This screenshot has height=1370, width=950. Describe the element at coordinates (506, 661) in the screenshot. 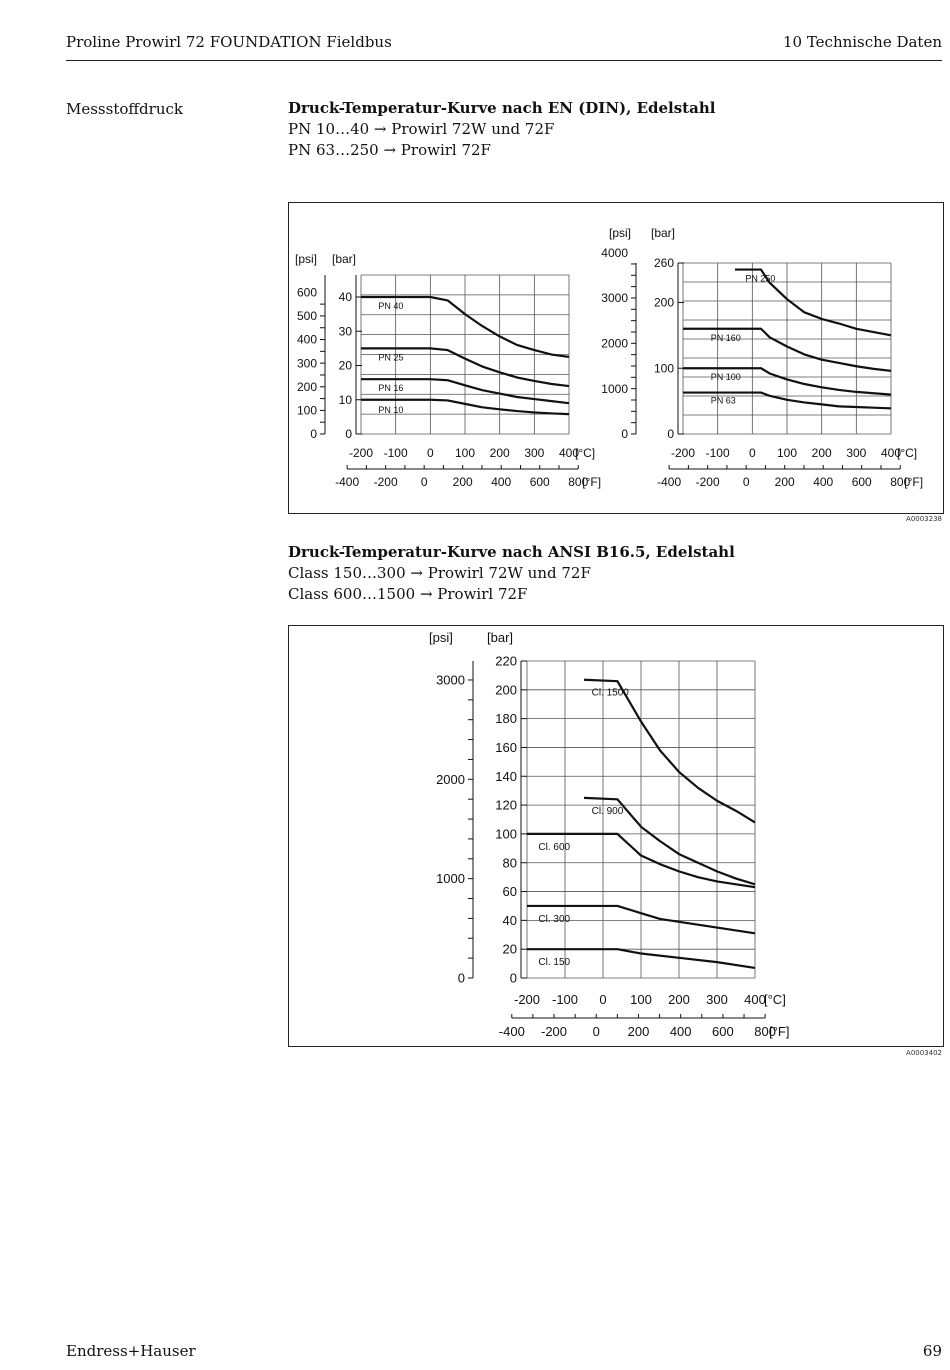

I see `bar-tick-label: 220` at that location.